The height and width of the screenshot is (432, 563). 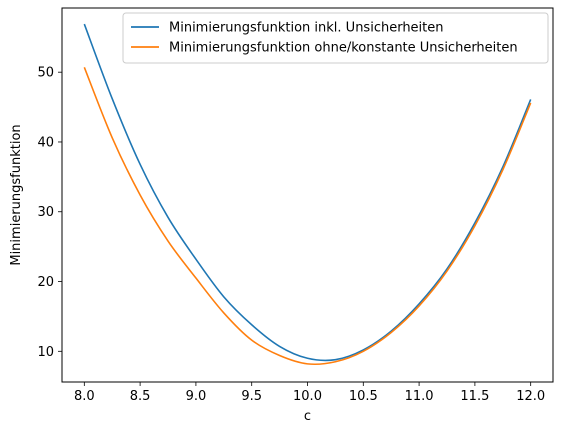 What do you see at coordinates (251, 396) in the screenshot?
I see `x-tick-label: 9.5` at bounding box center [251, 396].